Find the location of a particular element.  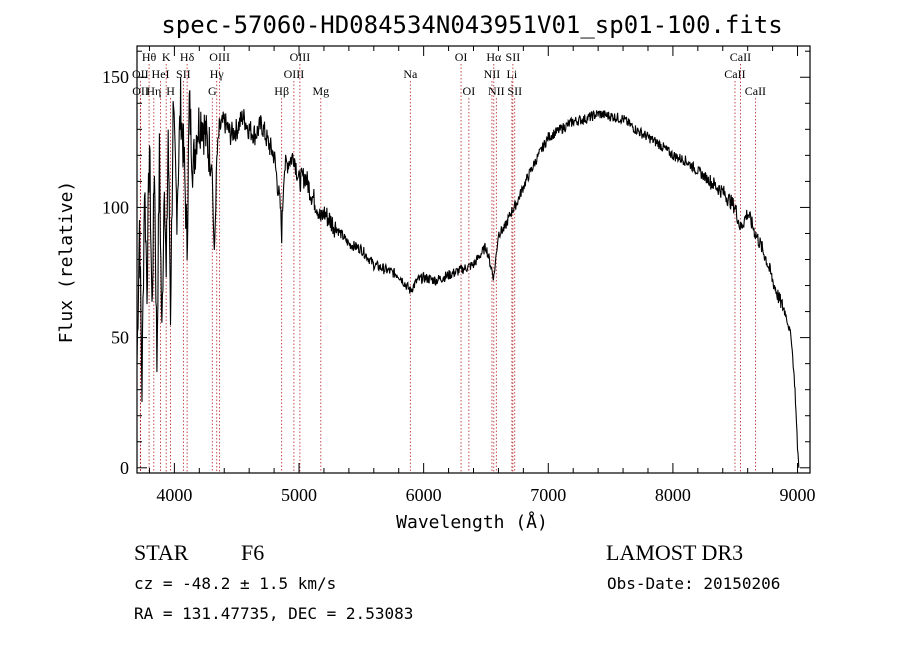

y-tick-label: 150 is located at coordinates (115, 77).